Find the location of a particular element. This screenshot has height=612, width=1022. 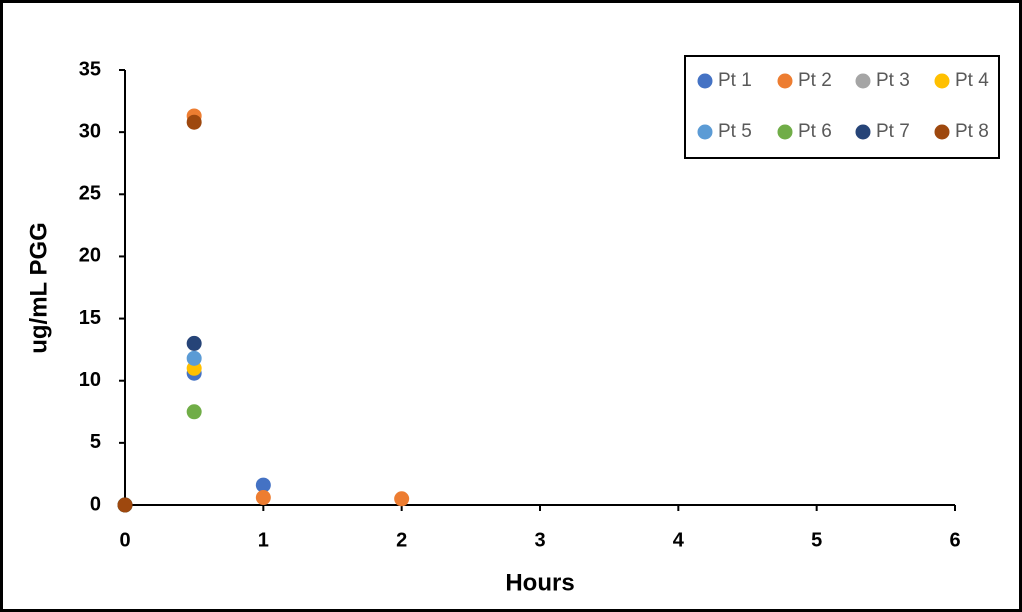

y-tick-label: 0 is located at coordinates (95, 504).